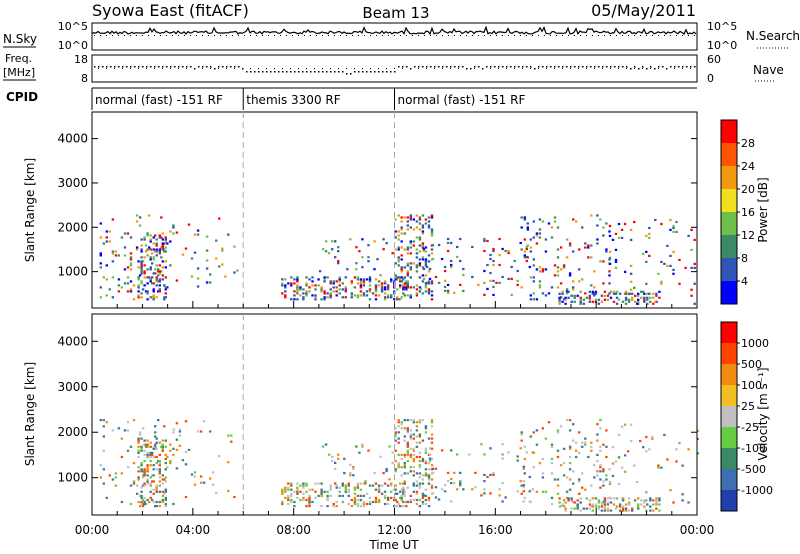  I want to click on colorbar-level: -500, so click(753, 469).